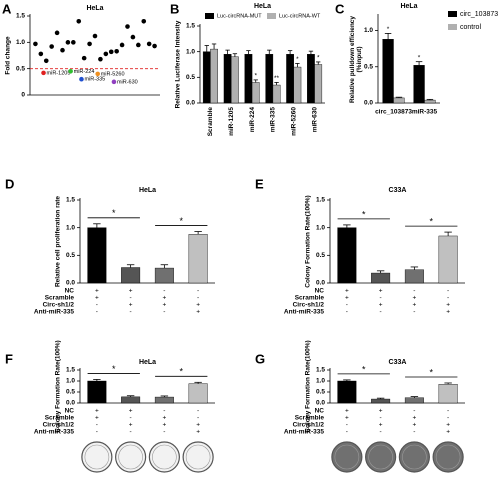 The height and width of the screenshot is (477, 500). What do you see at coordinates (113, 74) in the screenshot?
I see `highlight-label: miR-5260` at bounding box center [113, 74].